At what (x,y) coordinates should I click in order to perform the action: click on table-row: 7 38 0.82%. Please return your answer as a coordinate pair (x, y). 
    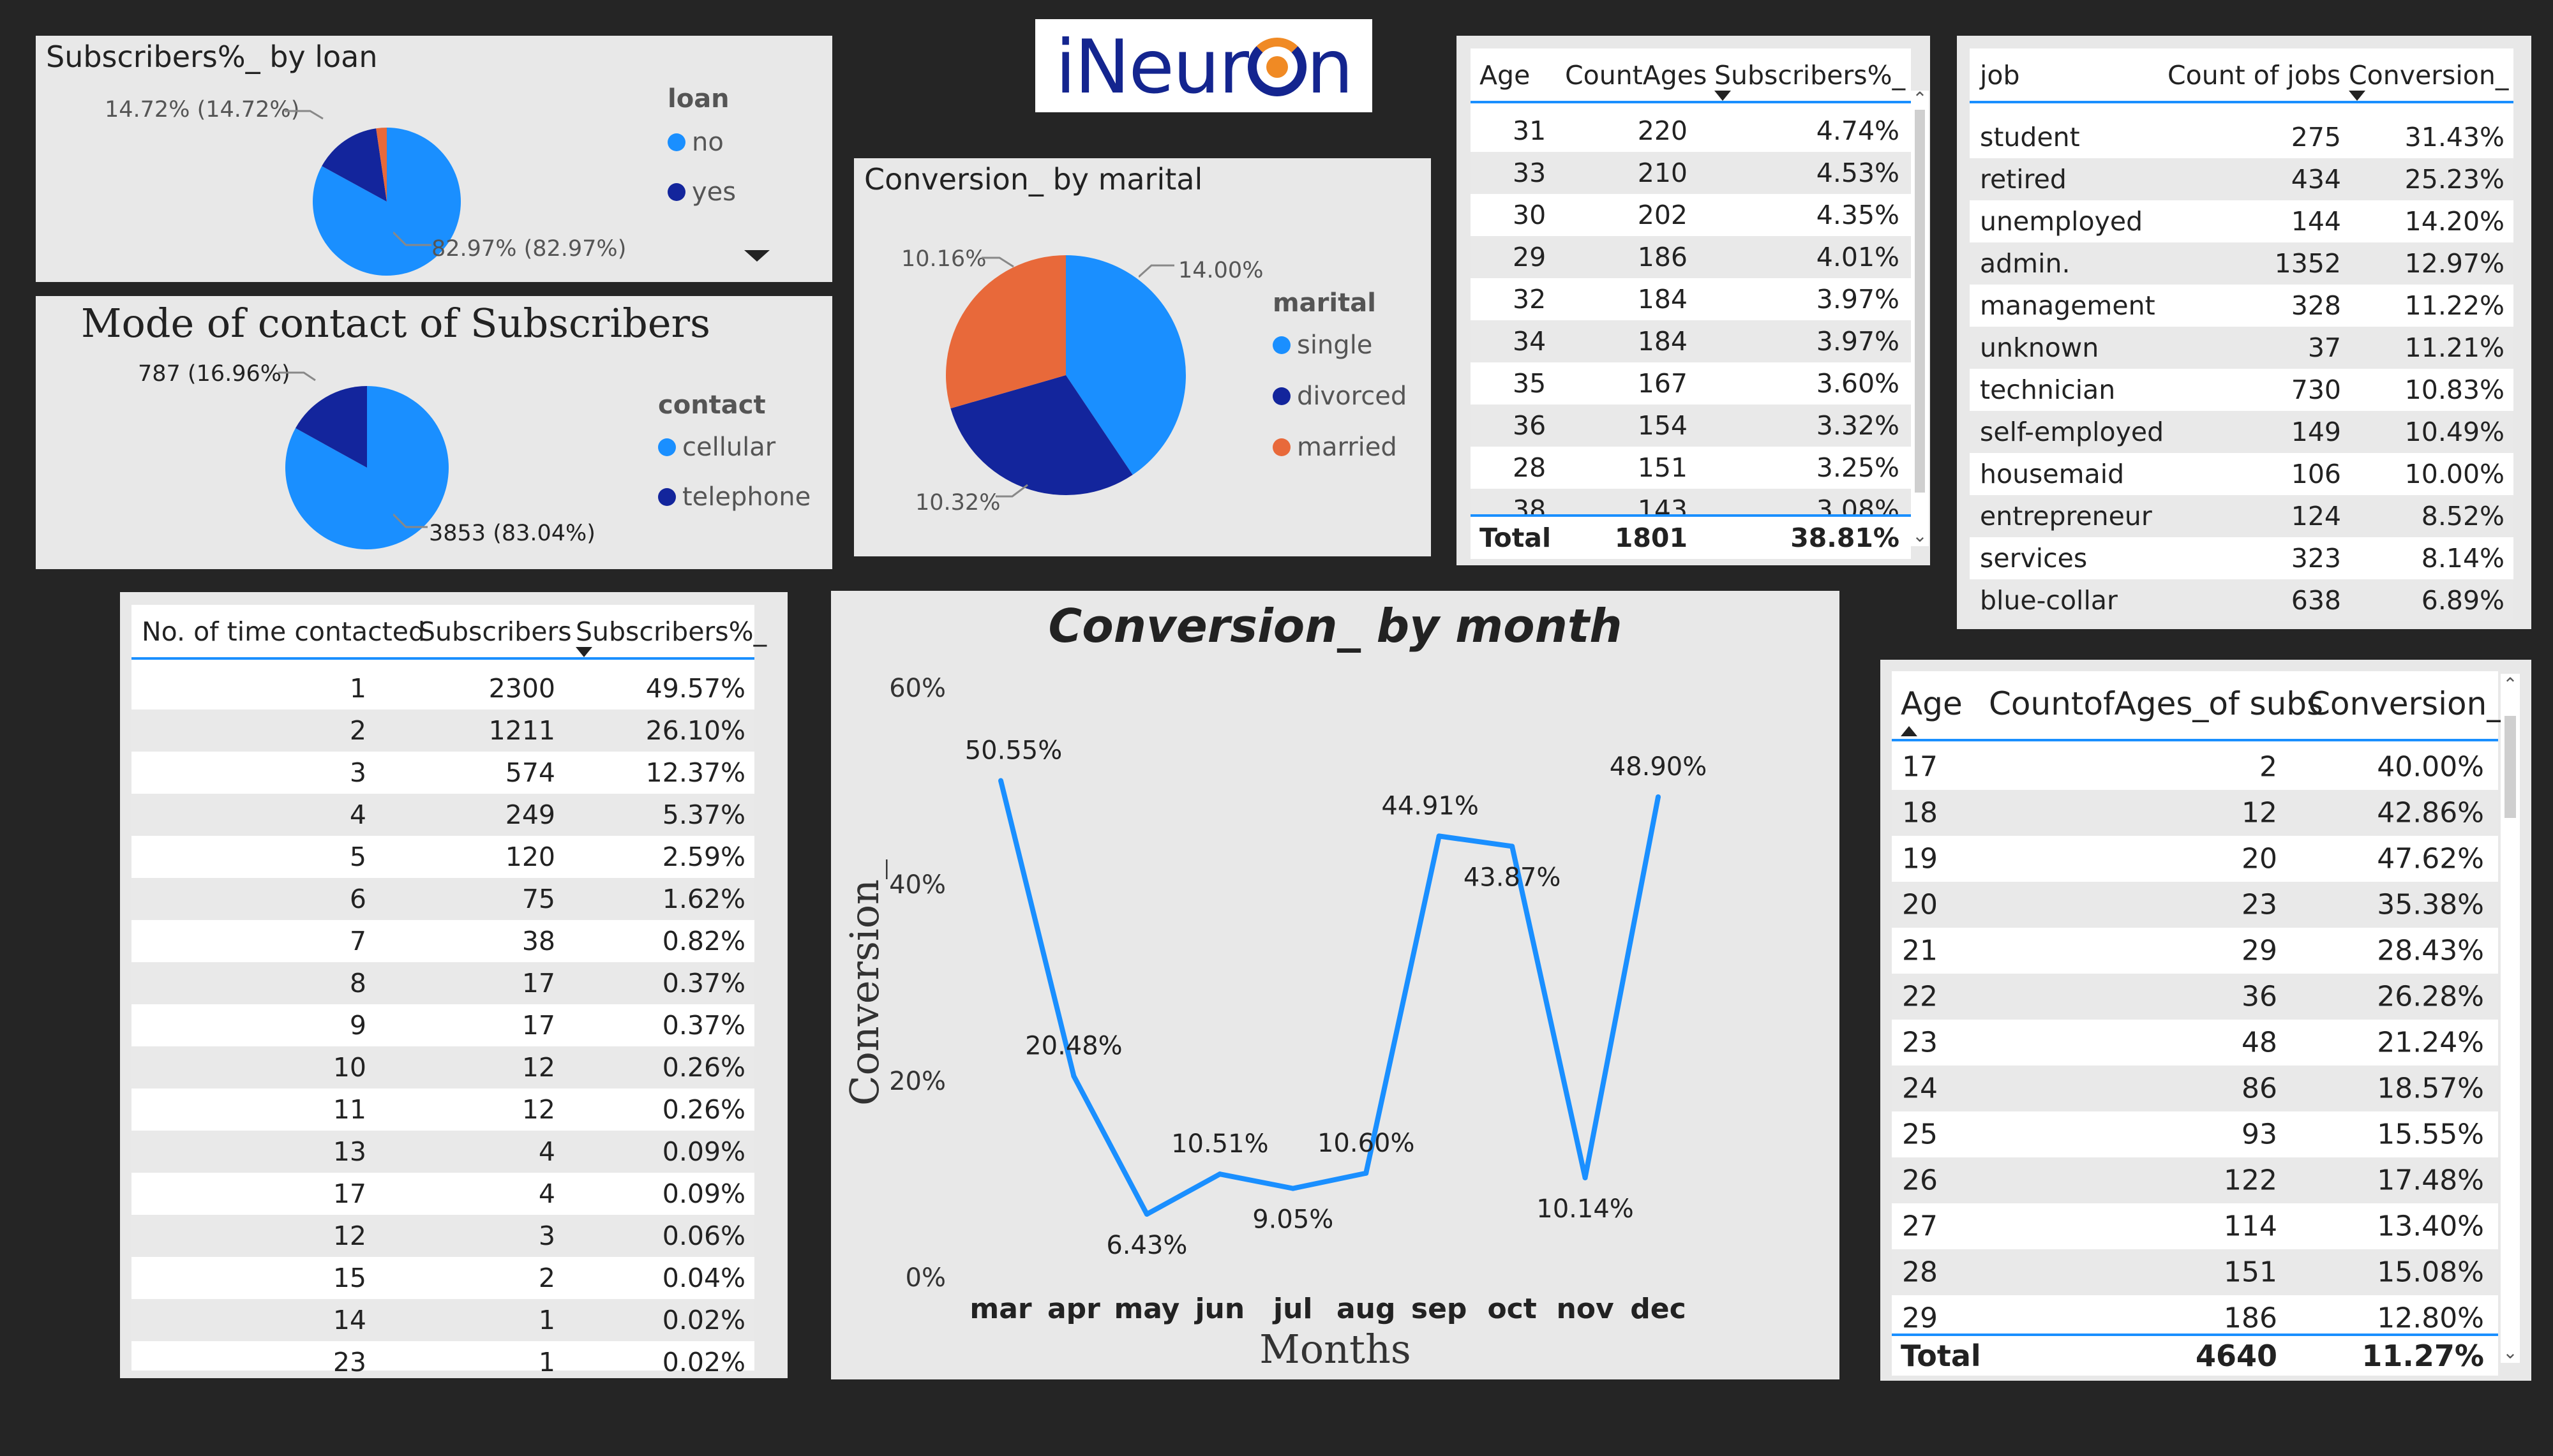
    Looking at the image, I should click on (442, 941).